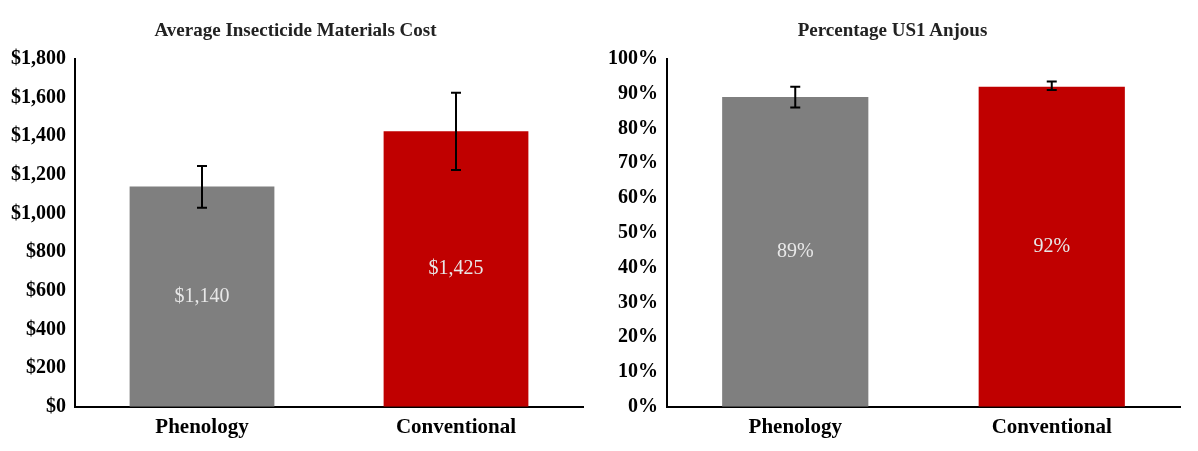 This screenshot has height=451, width=1198. What do you see at coordinates (638, 300) in the screenshot?
I see `y-tick-label: 30%` at bounding box center [638, 300].